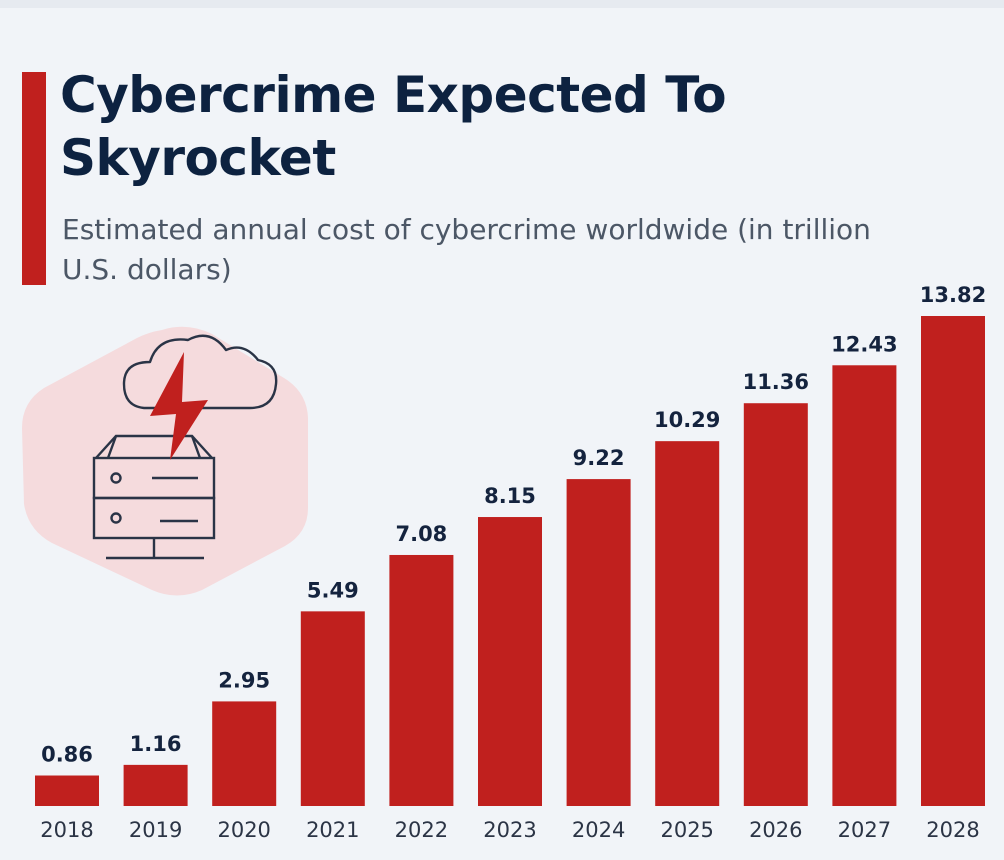 The image size is (1004, 860). I want to click on bar-2022, so click(421, 680).